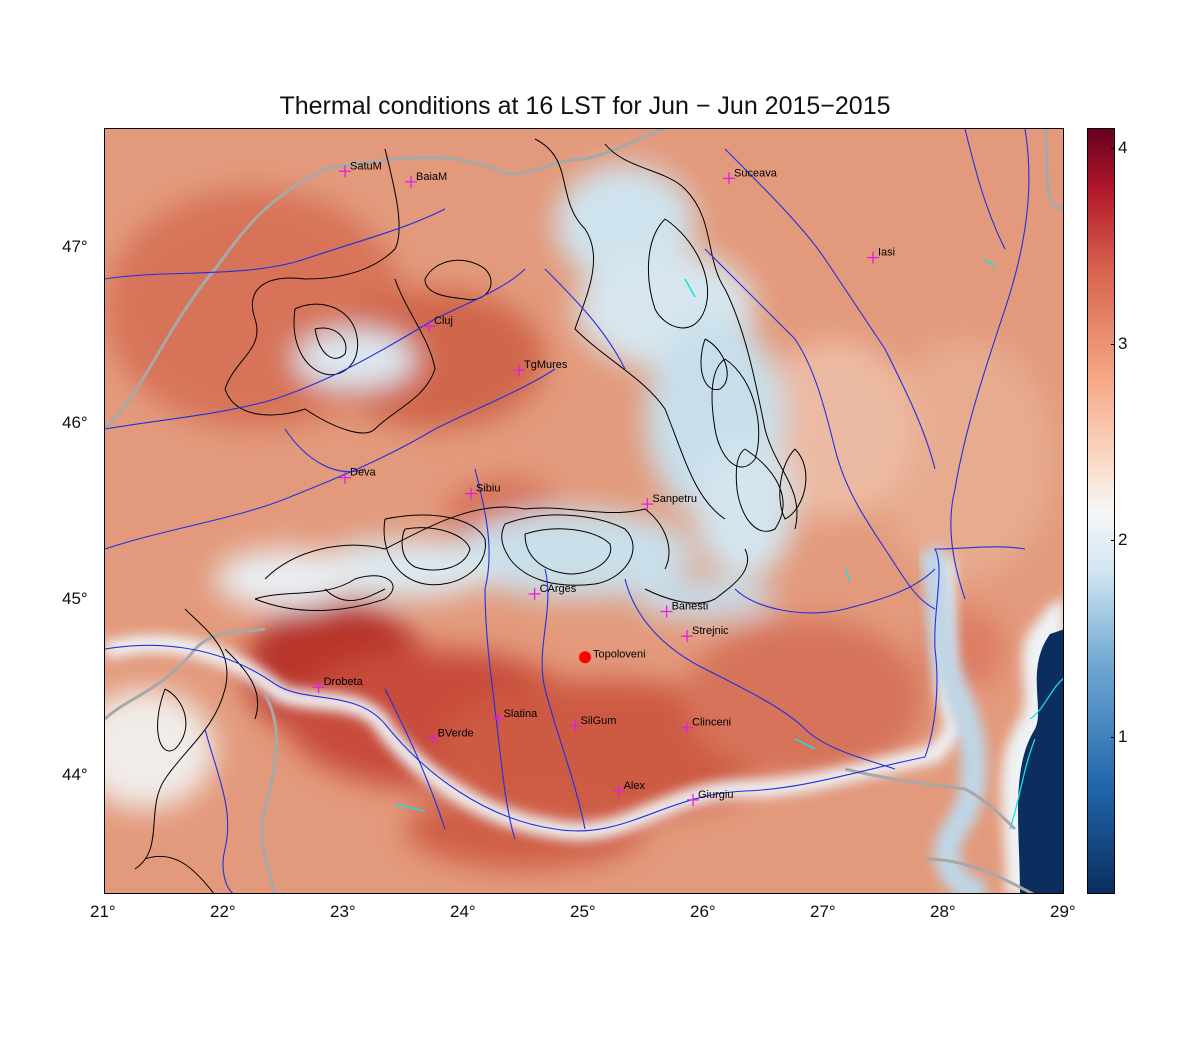 The image size is (1200, 1050). I want to click on city-tgmures: TgMures, so click(540, 368).